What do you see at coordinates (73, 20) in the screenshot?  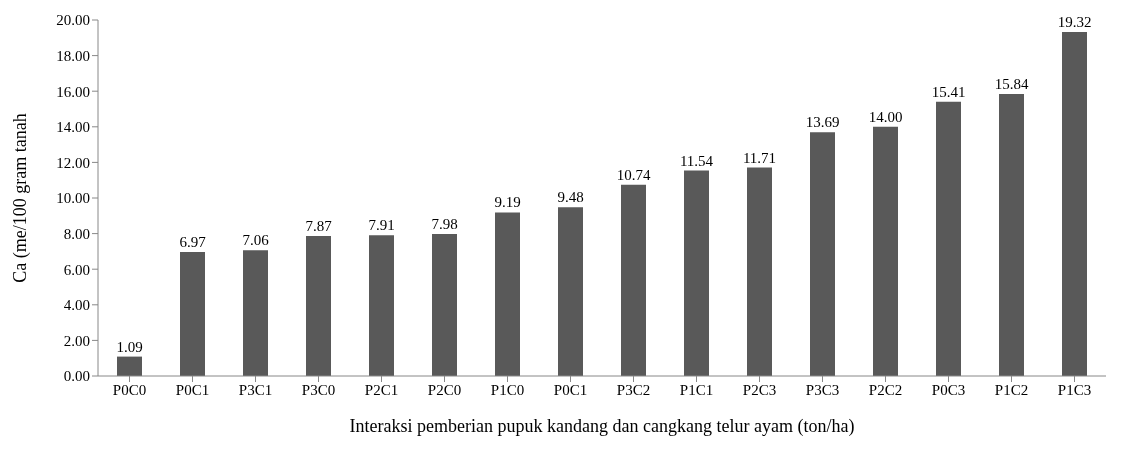 I see `y-tick-label: 20.00` at bounding box center [73, 20].